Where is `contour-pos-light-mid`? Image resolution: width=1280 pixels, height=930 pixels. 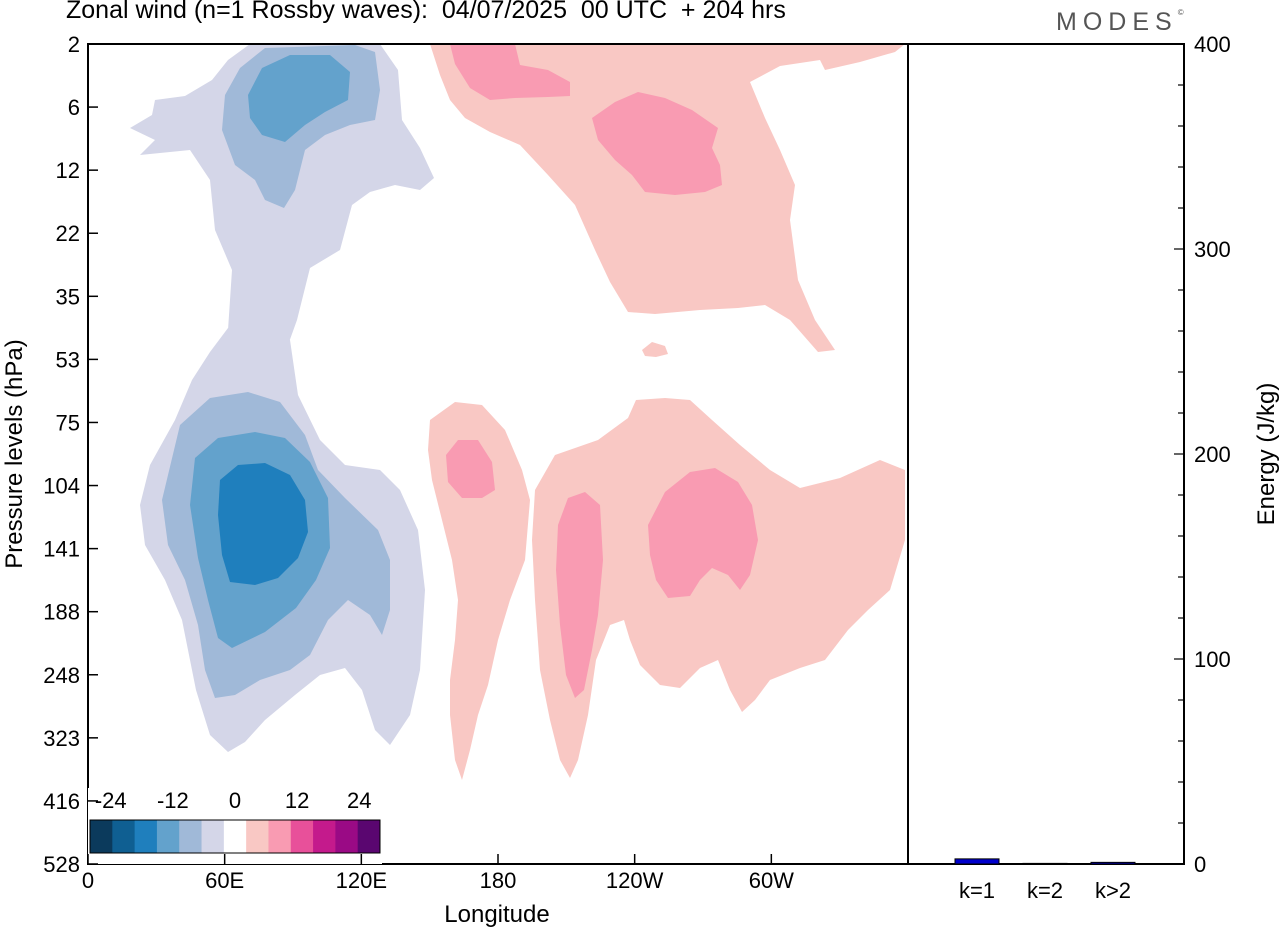
contour-pos-light-mid is located at coordinates (479, 591).